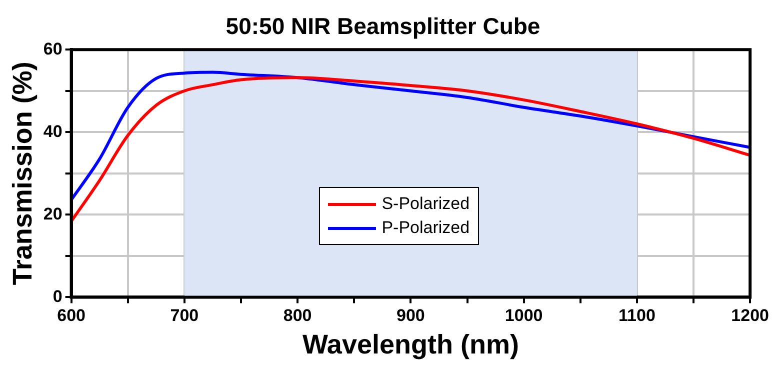 The width and height of the screenshot is (780, 370). I want to click on y-tick-label: 20, so click(52, 214).